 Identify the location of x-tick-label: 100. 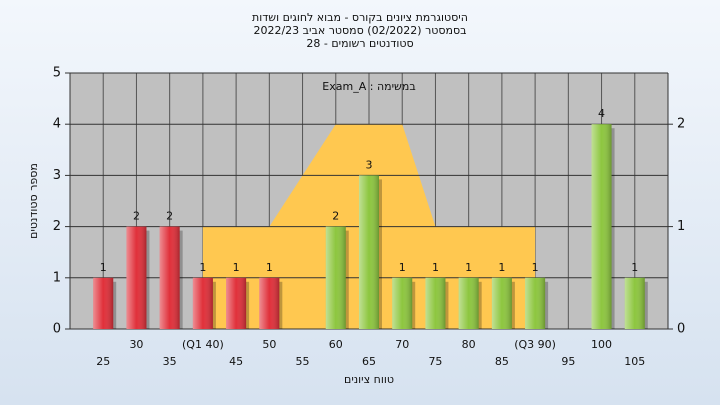
(601, 344).